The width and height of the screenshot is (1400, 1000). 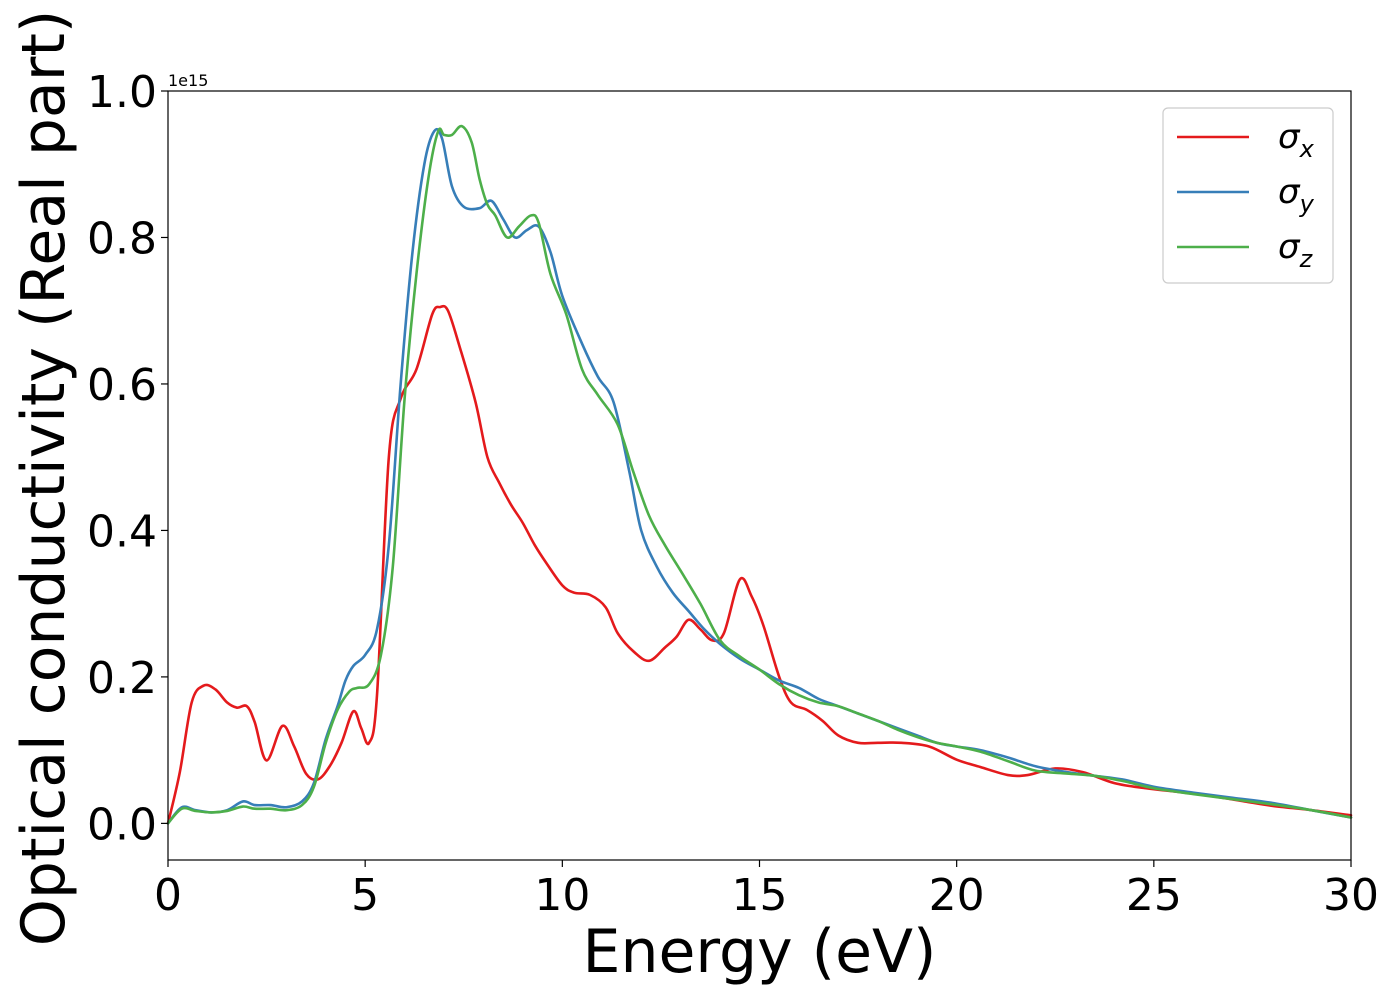 I want to click on legend-label-subscript: y, so click(x=1307, y=204).